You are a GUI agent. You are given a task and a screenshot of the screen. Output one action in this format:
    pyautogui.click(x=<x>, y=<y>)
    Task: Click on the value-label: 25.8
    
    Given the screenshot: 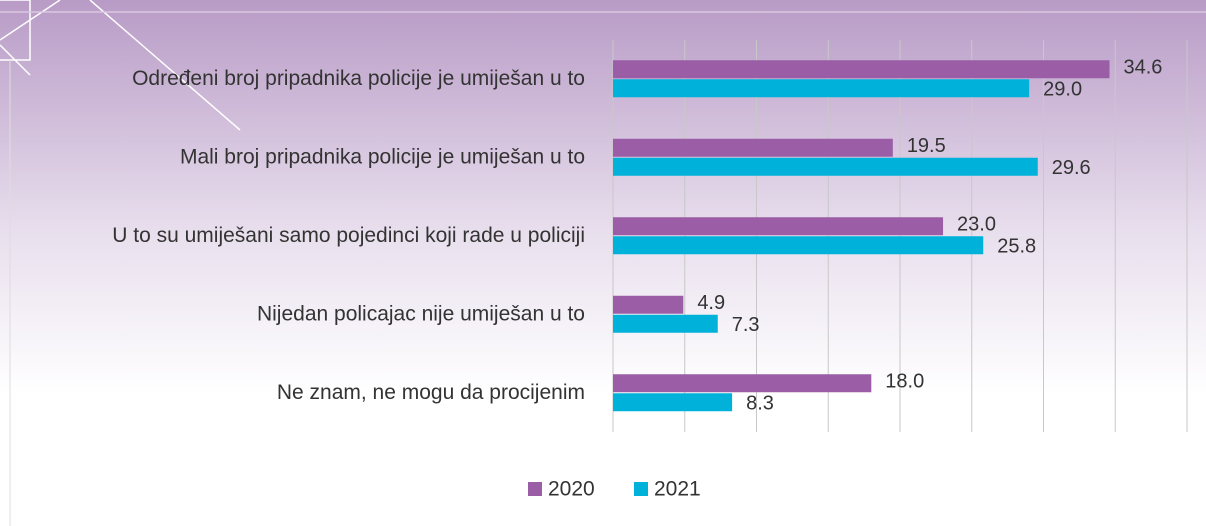 What is the action you would take?
    pyautogui.click(x=1016, y=247)
    